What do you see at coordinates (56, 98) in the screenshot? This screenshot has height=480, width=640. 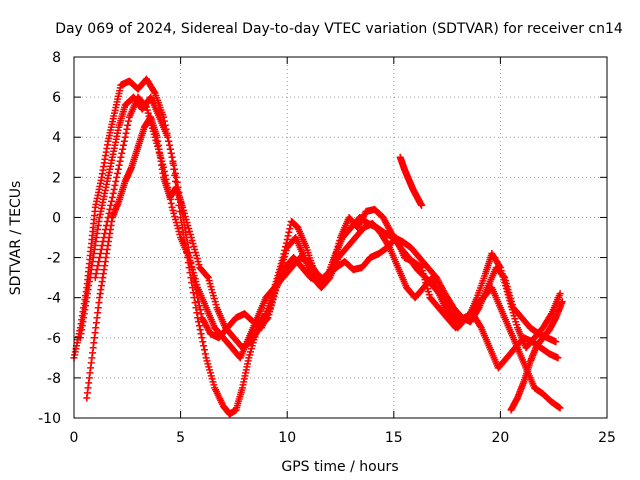 I see `y-tick-label: 6` at bounding box center [56, 98].